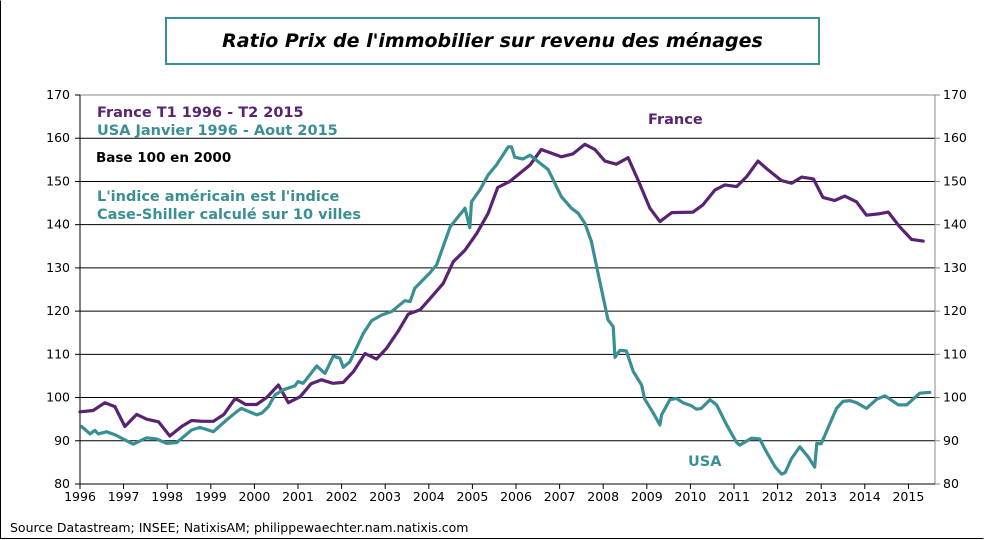  What do you see at coordinates (908, 496) in the screenshot?
I see `x-tick-label: 2015` at bounding box center [908, 496].